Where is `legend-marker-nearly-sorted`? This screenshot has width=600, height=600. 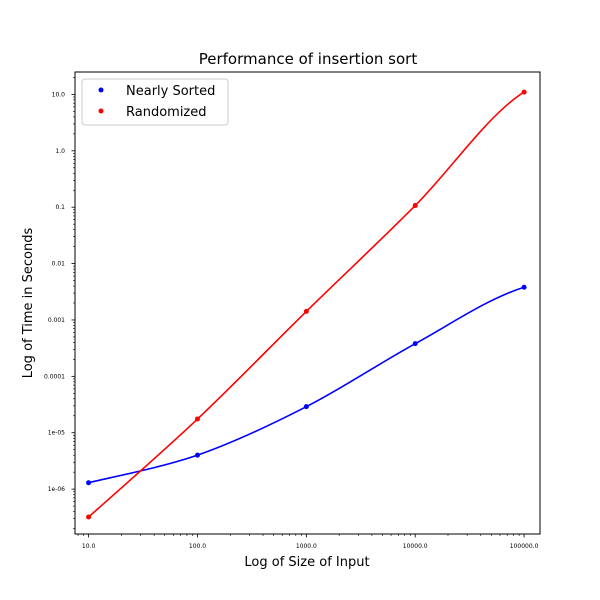 legend-marker-nearly-sorted is located at coordinates (101, 90).